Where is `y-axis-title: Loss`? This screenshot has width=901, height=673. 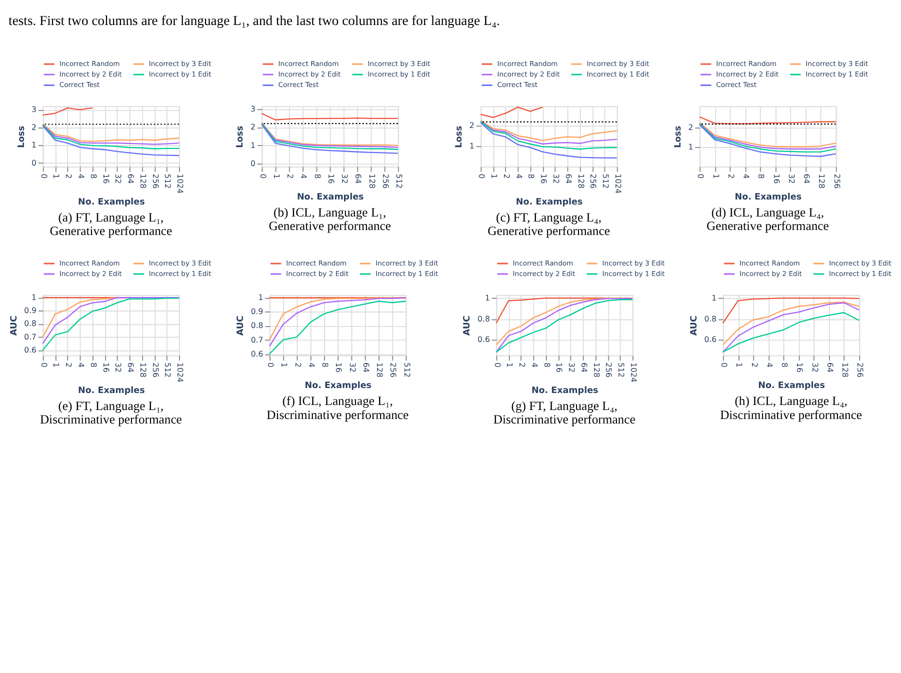 y-axis-title: Loss is located at coordinates (459, 137).